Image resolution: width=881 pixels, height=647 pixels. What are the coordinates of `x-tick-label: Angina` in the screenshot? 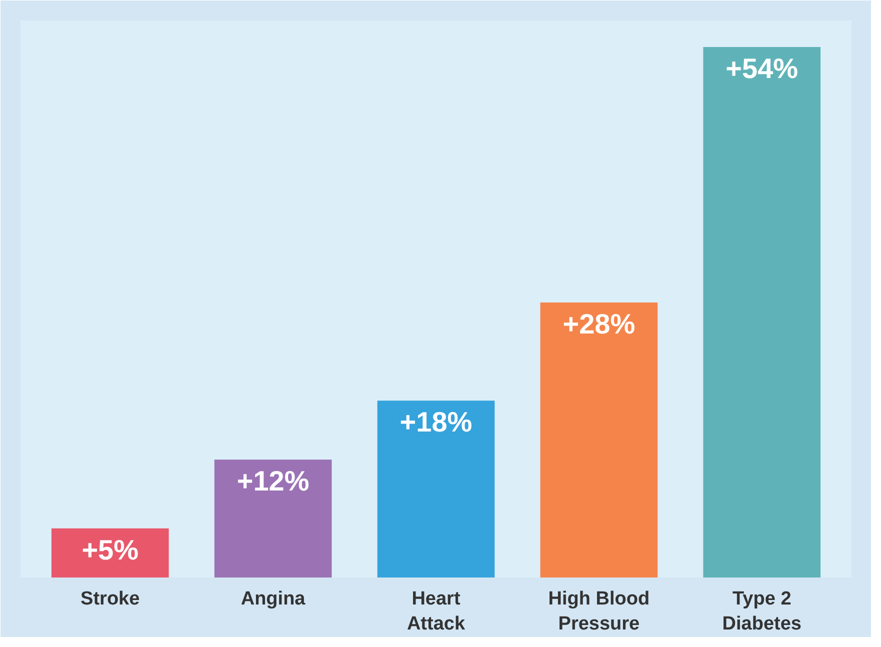 It's located at (273, 599).